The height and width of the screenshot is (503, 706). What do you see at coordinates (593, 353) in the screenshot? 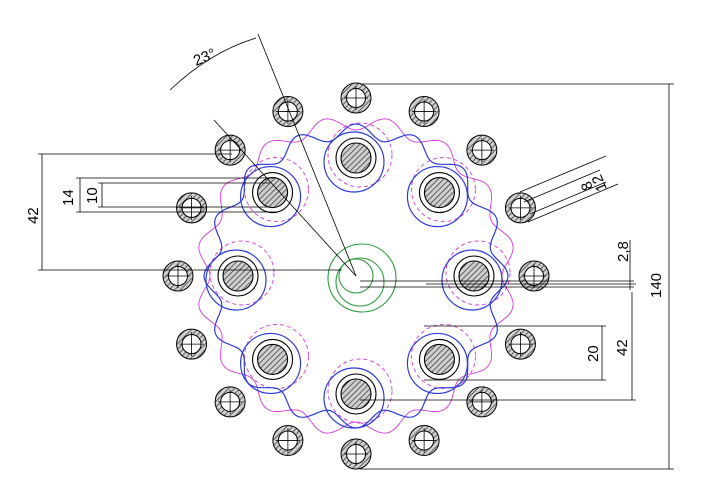
I see `dim-20: 20` at bounding box center [593, 353].